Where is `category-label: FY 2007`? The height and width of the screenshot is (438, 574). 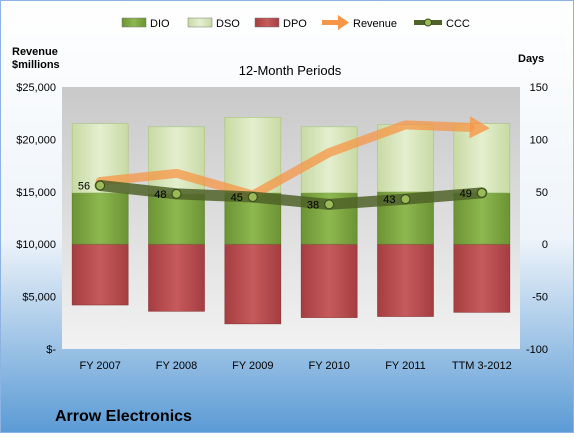
category-label: FY 2007 is located at coordinates (99, 366).